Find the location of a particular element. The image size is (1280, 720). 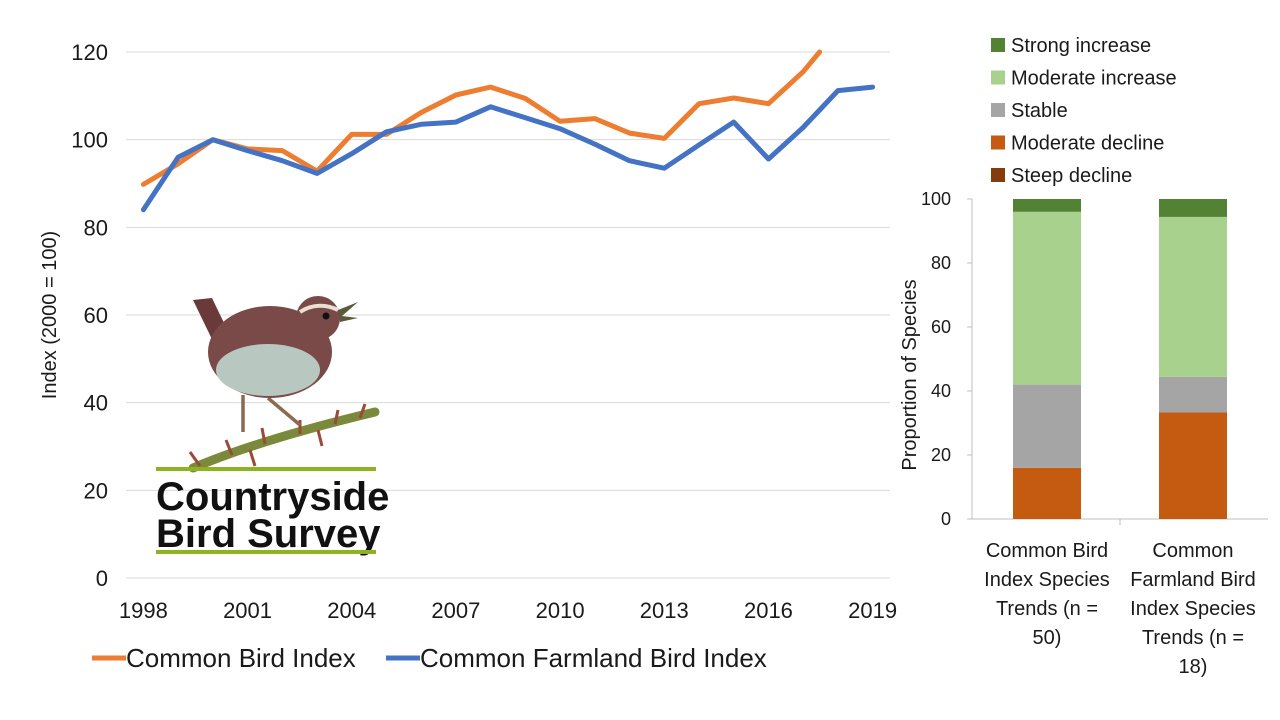

line-chart-series is located at coordinates (508, 131).